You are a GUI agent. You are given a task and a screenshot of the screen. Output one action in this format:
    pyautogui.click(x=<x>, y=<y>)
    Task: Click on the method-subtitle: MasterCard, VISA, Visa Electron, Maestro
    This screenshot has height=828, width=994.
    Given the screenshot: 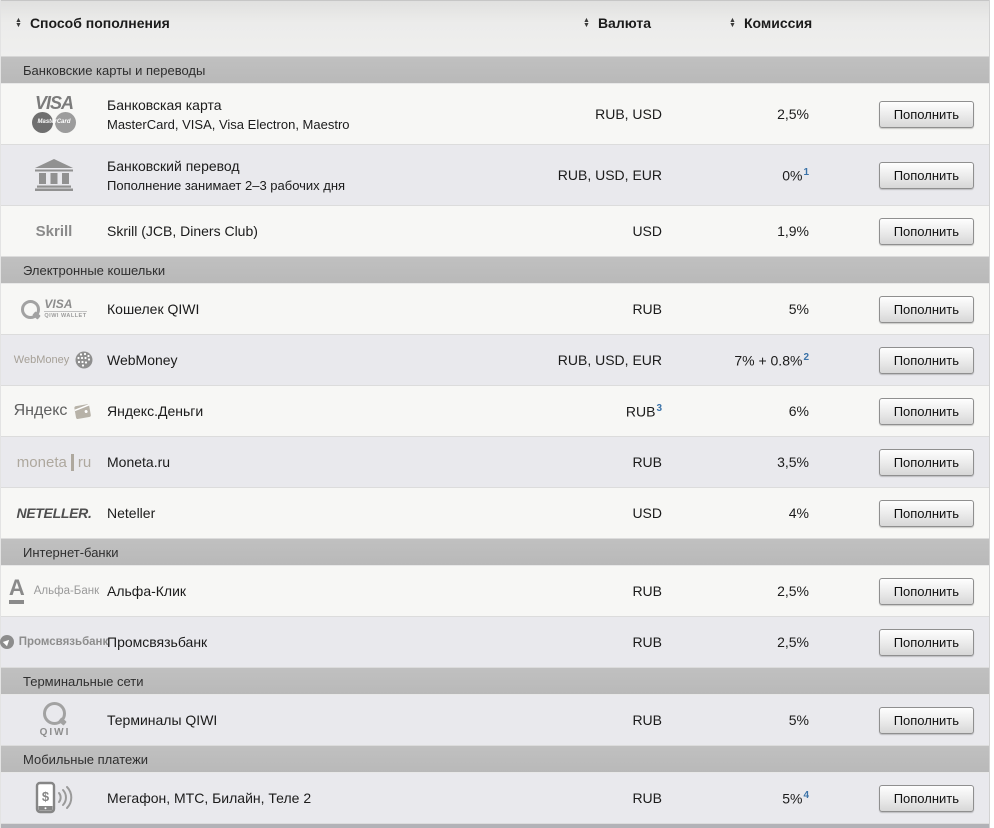 What is the action you would take?
    pyautogui.click(x=228, y=124)
    